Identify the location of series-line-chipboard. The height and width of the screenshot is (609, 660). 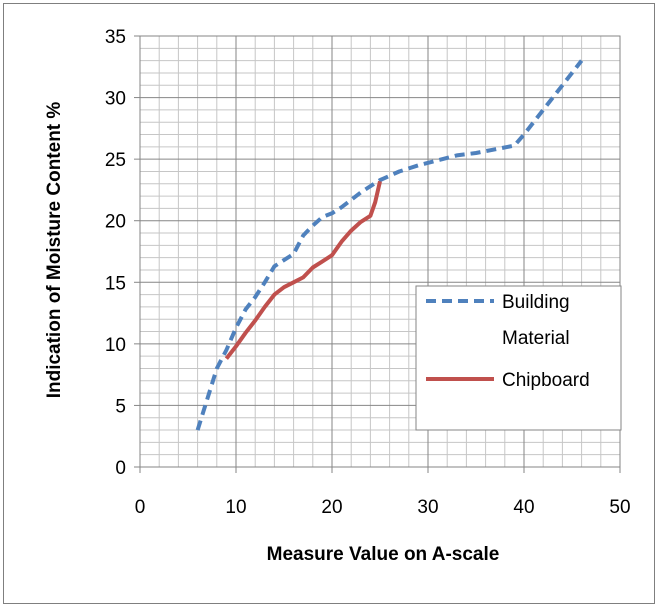
(303, 270).